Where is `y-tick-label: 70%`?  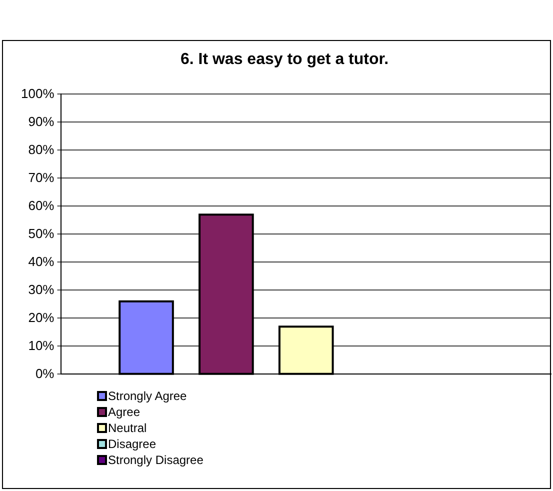
y-tick-label: 70% is located at coordinates (41, 177).